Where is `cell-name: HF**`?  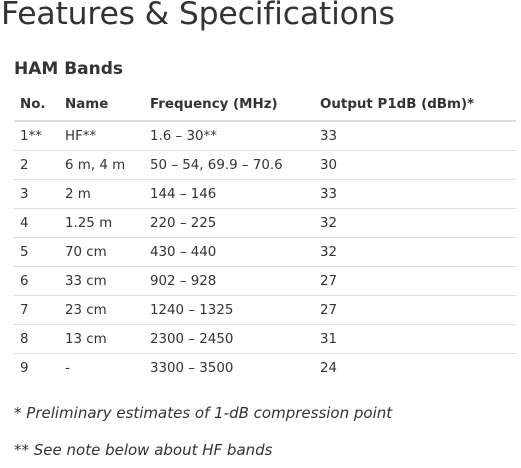
cell-name: HF** is located at coordinates (81, 136).